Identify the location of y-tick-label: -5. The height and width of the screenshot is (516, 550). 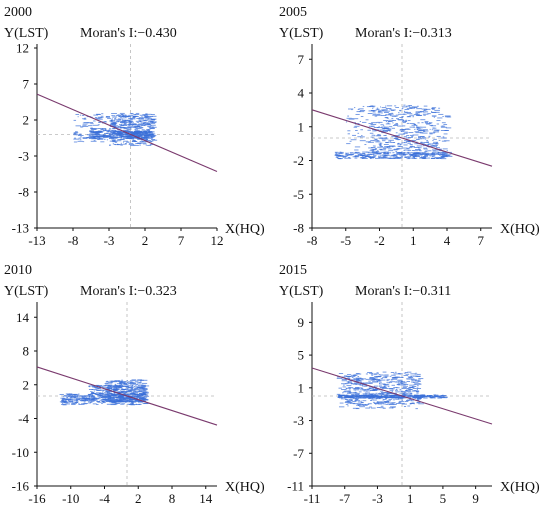
(298, 194).